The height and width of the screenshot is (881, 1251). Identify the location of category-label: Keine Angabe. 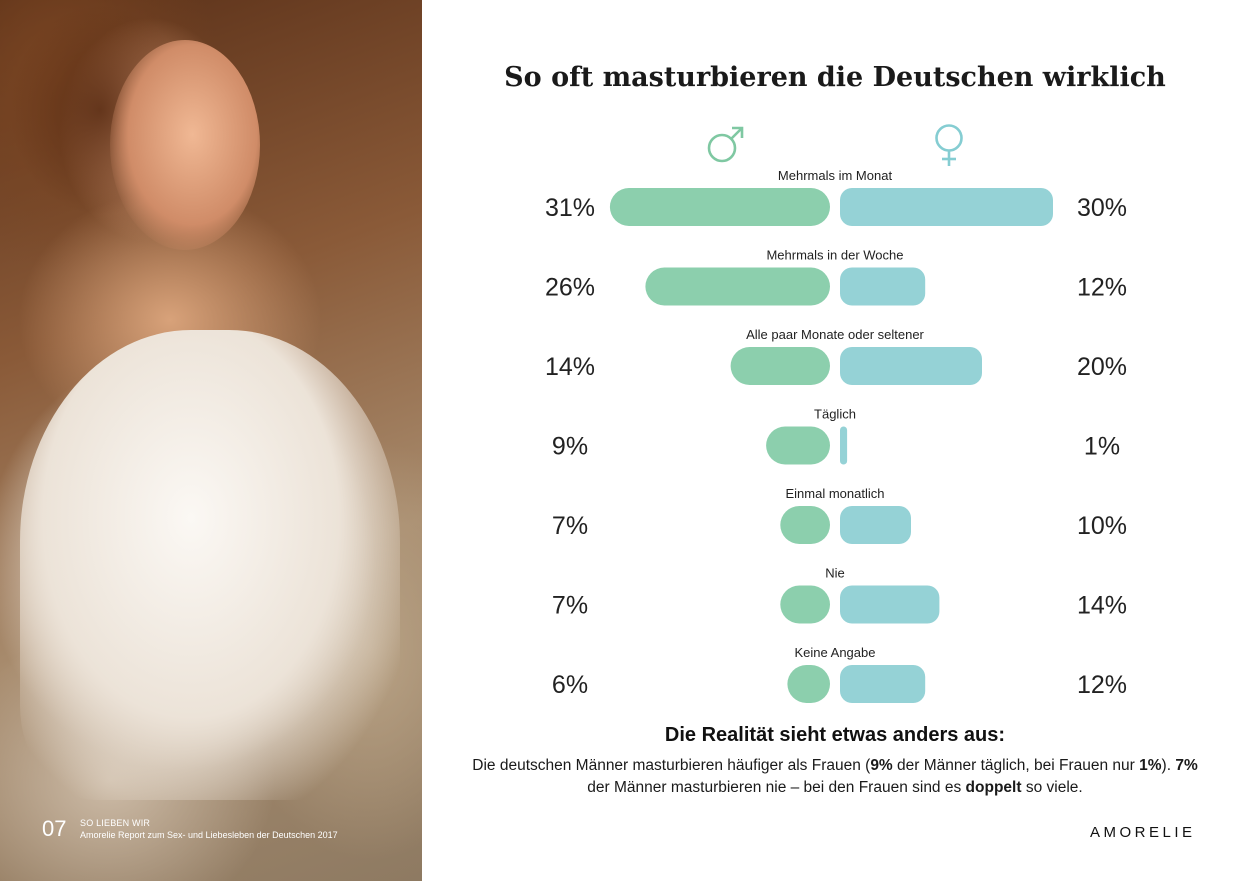
(835, 652).